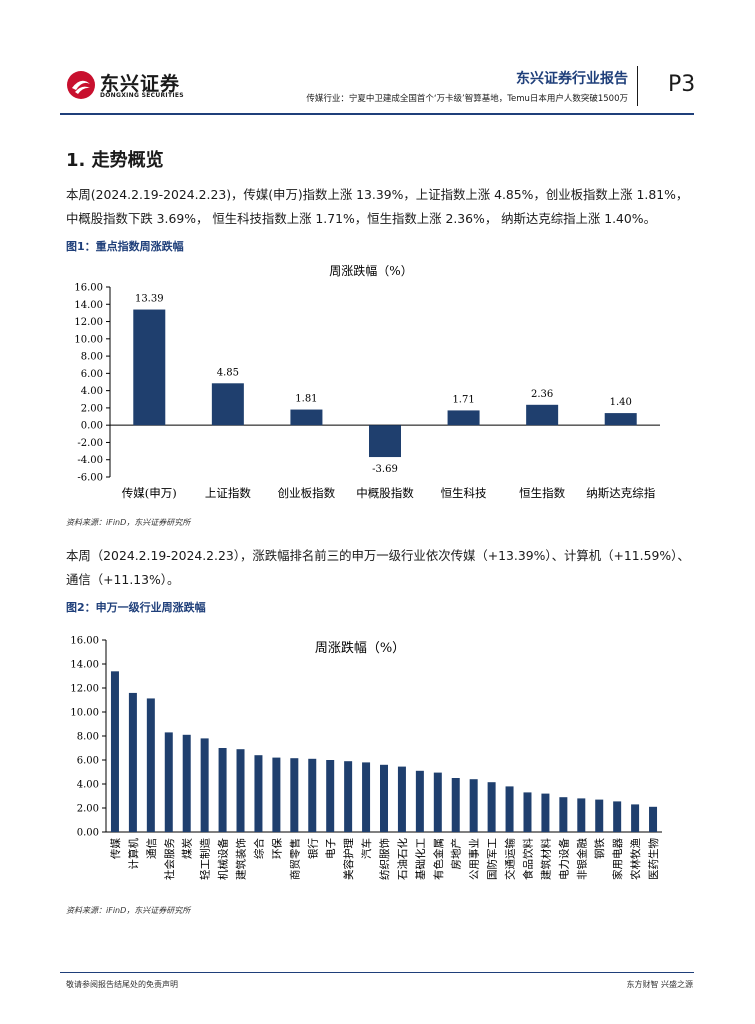 This screenshot has width=755, height=1024. Describe the element at coordinates (545, 859) in the screenshot. I see `chart2-category-label: 建筑材料` at that location.